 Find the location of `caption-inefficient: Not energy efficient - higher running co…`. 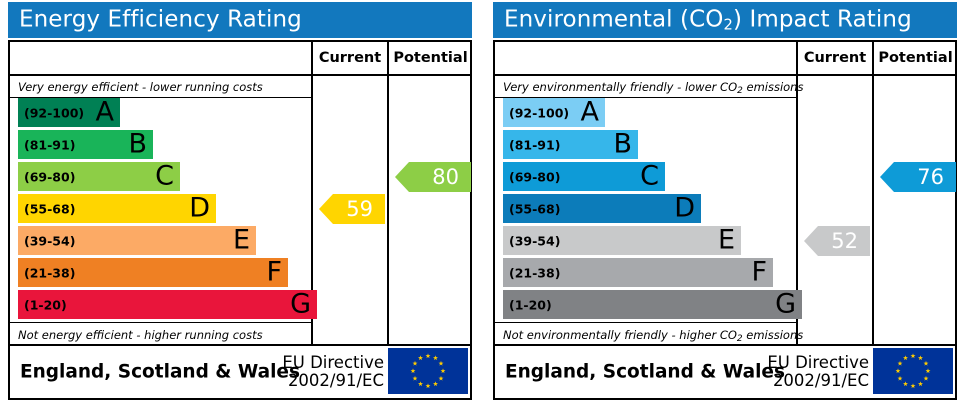

caption-inefficient: Not energy efficient - higher running co… is located at coordinates (140, 334).